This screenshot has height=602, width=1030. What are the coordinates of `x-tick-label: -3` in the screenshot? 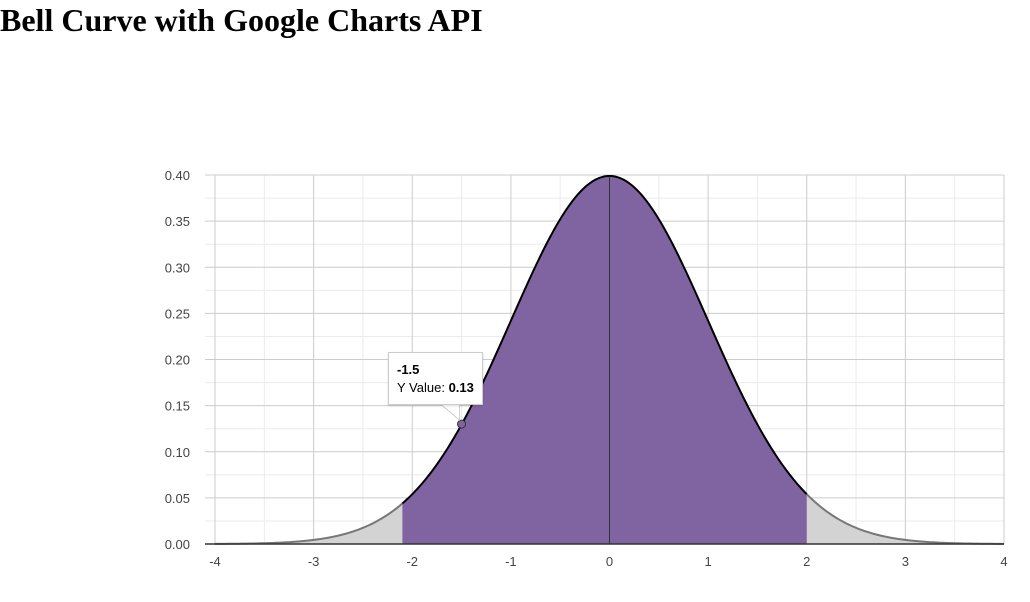 It's located at (314, 561).